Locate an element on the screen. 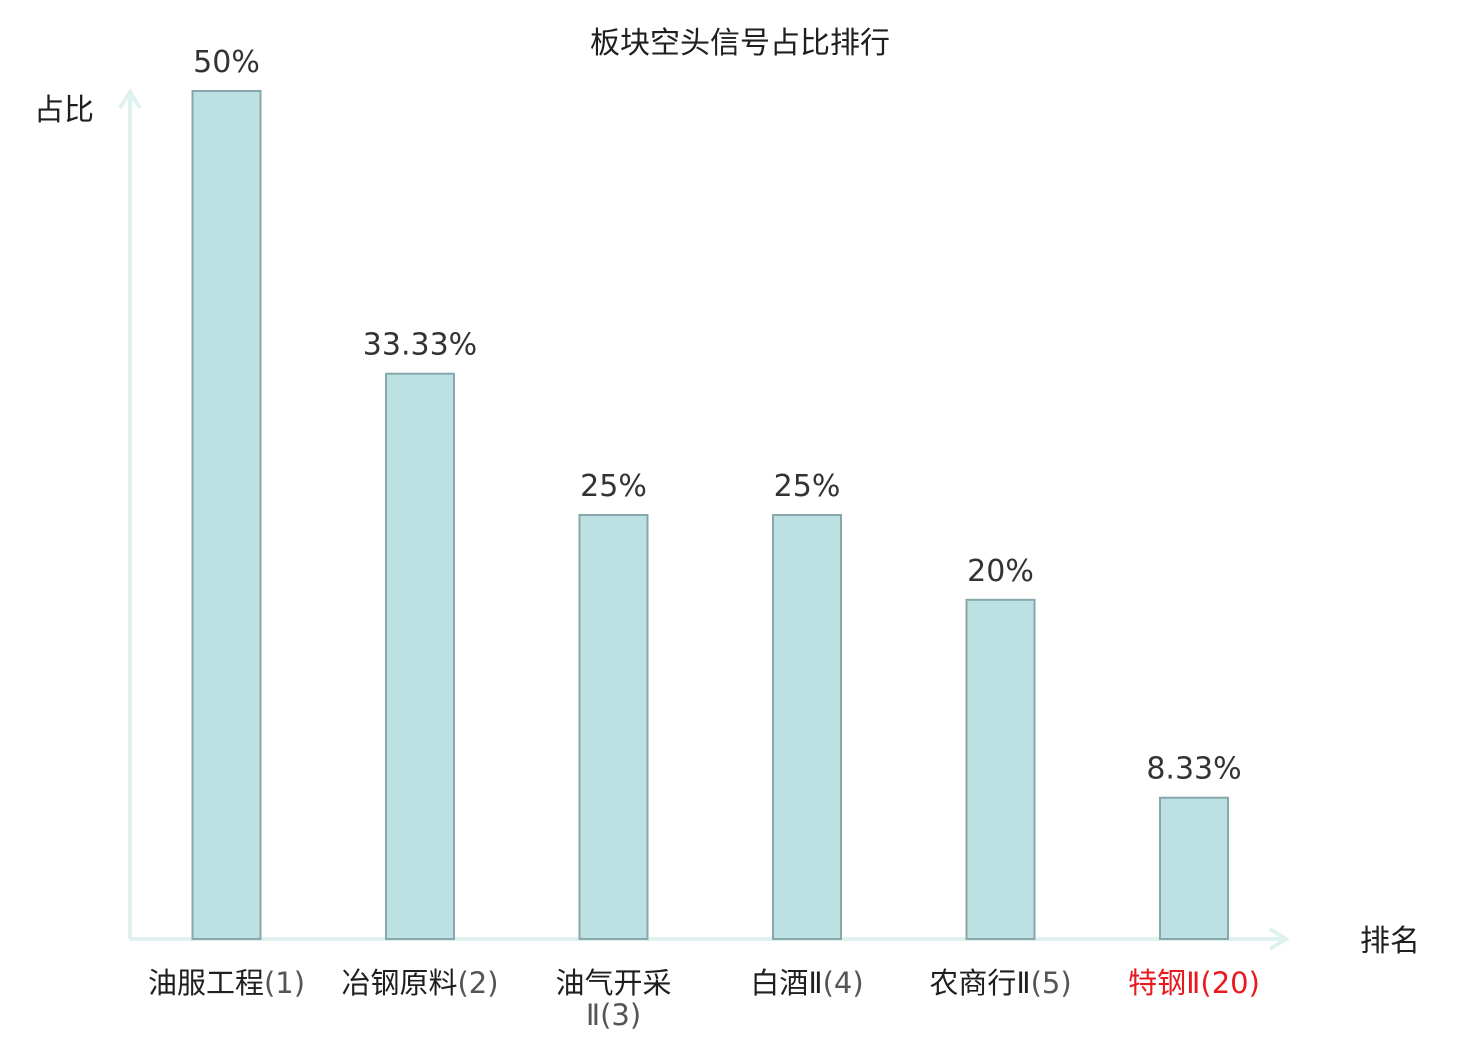 This screenshot has width=1480, height=1040. y-axis-arrow is located at coordinates (130, 99).